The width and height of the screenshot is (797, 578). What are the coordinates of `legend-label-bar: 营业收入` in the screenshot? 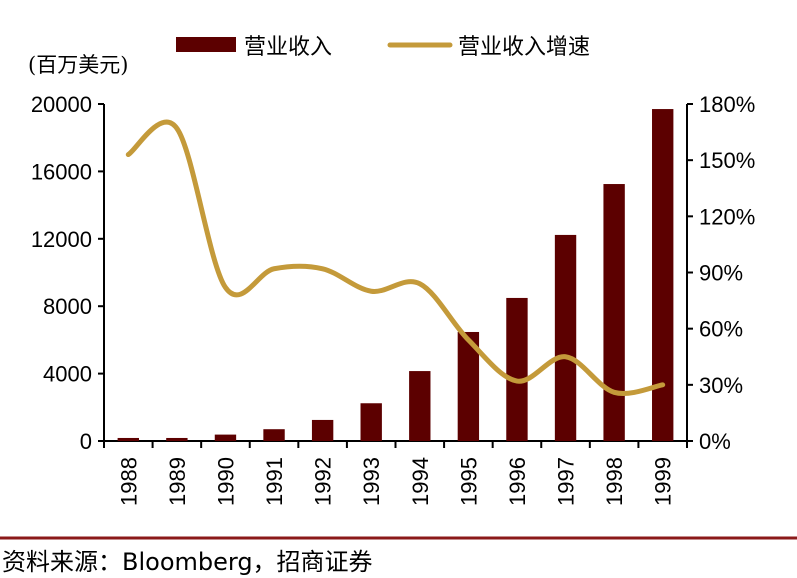 It's located at (288, 47).